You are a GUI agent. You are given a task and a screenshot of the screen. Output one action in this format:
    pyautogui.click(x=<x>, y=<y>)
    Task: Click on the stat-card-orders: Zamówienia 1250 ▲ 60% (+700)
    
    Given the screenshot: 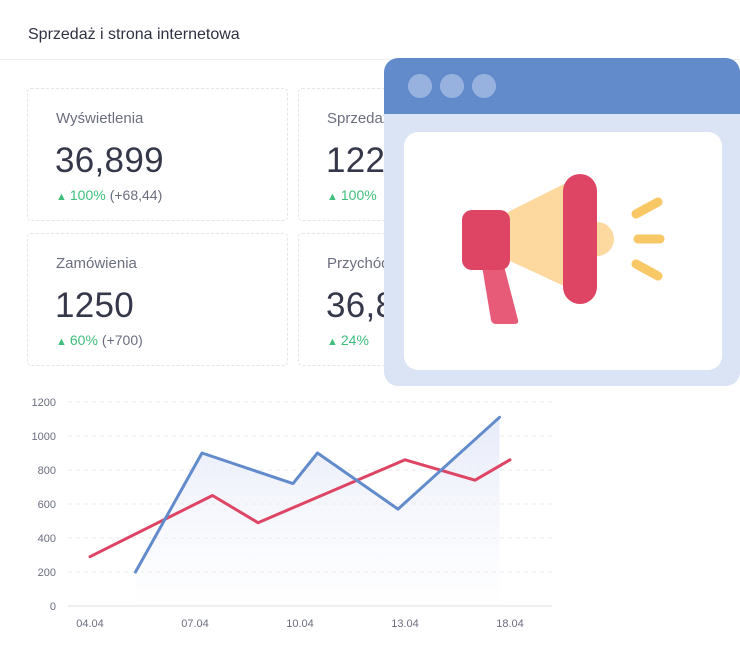 What is the action you would take?
    pyautogui.click(x=157, y=299)
    